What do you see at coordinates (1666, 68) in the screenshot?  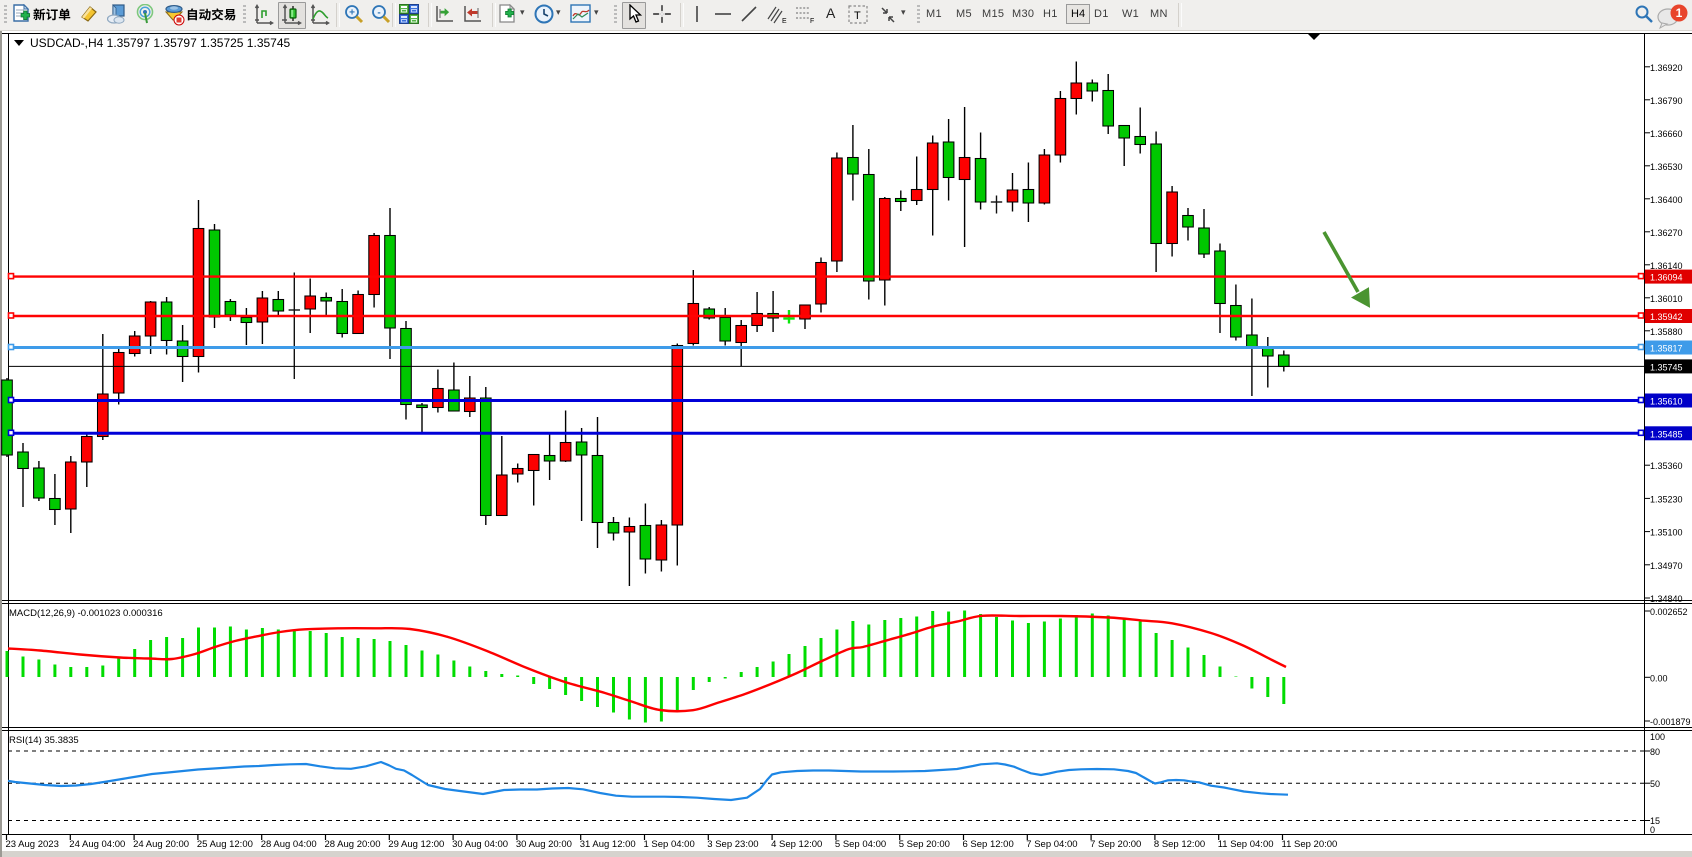 I see `svg-text: 1.36920` at bounding box center [1666, 68].